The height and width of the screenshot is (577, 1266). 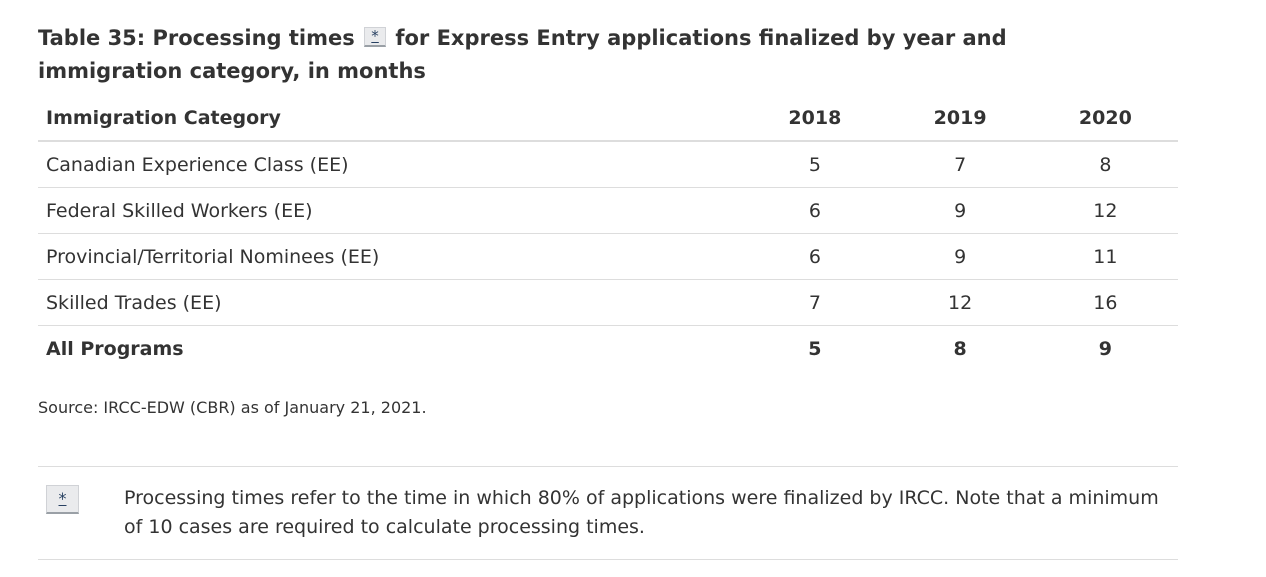 What do you see at coordinates (115, 348) in the screenshot?
I see `total-label-cell: All Programs` at bounding box center [115, 348].